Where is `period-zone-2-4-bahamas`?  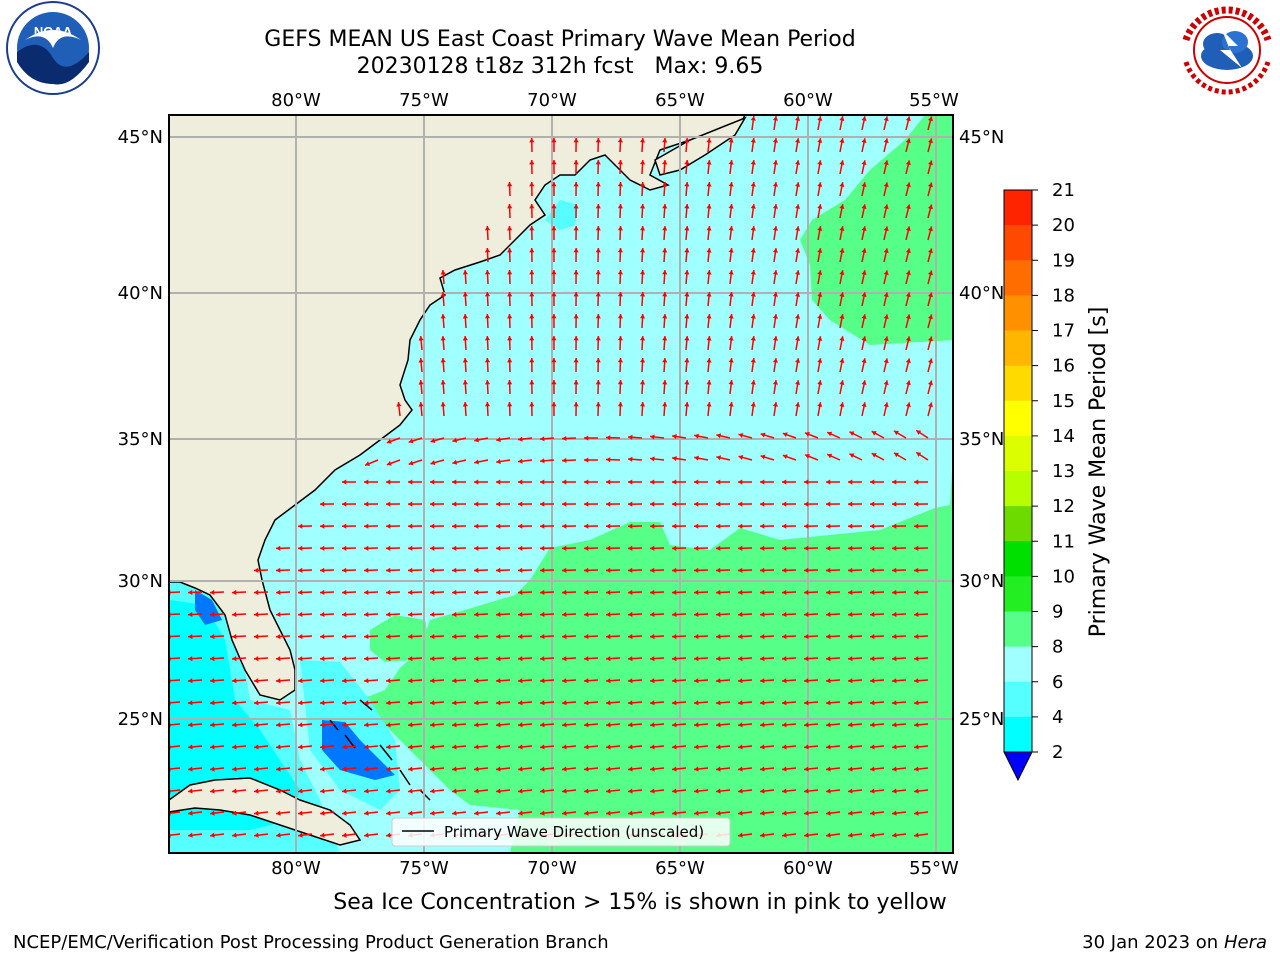
period-zone-2-4-bahamas is located at coordinates (358, 750).